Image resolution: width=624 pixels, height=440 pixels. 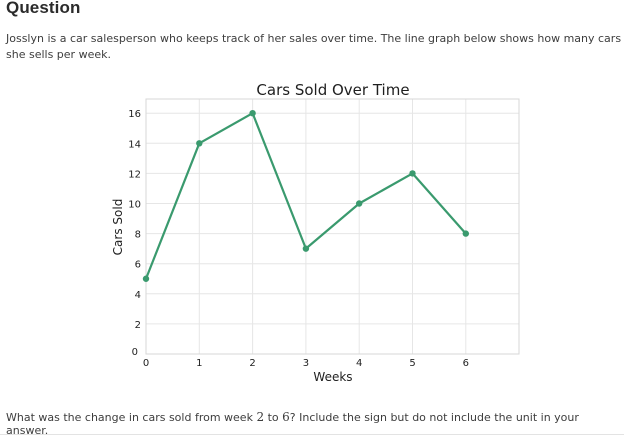 I want to click on x-axis-label: Weeks, so click(x=332, y=377).